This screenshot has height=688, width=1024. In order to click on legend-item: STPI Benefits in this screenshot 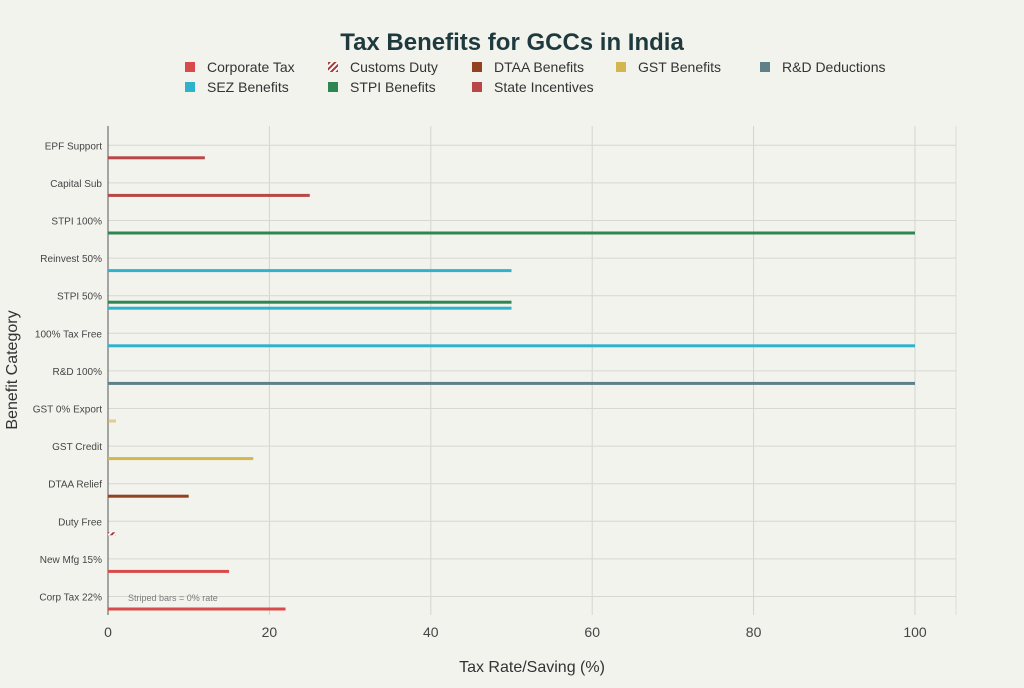, I will do `click(382, 87)`.